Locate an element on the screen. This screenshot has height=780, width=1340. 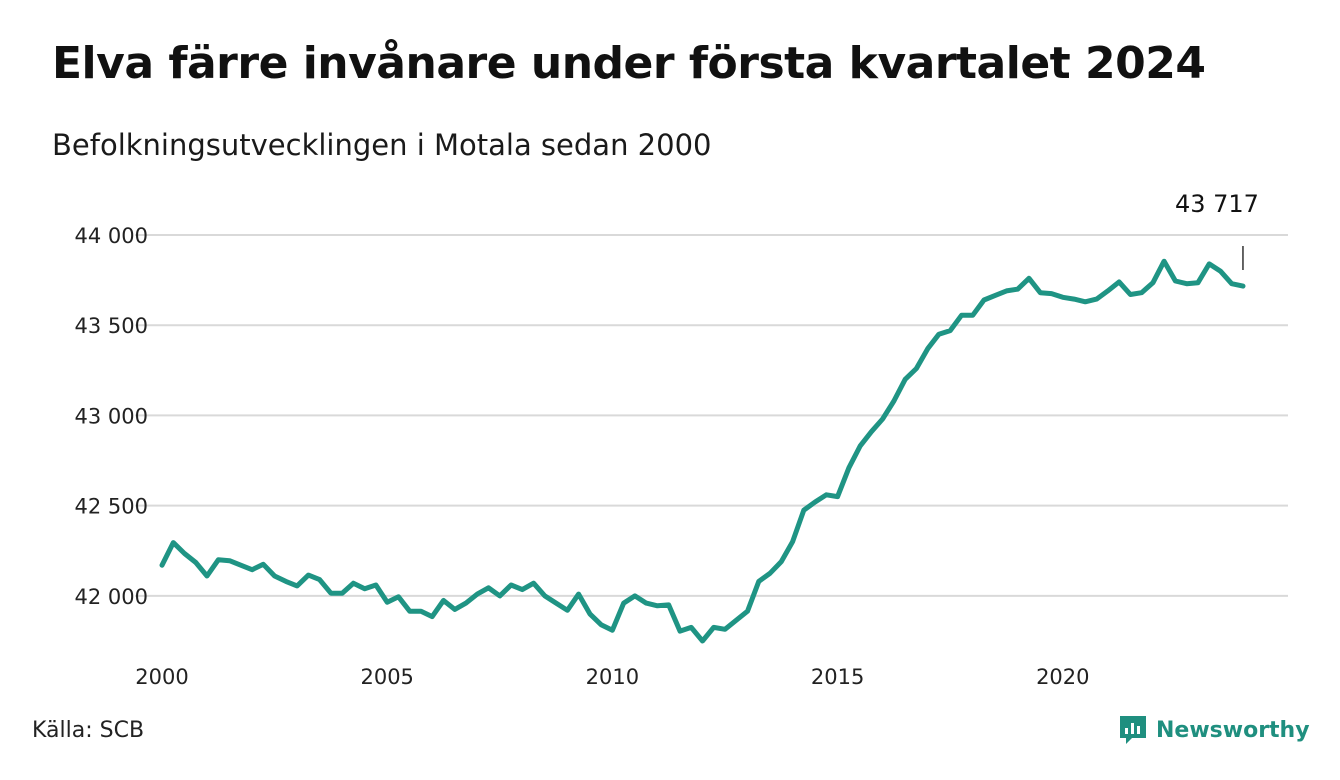
brand-name: Newsworthy is located at coordinates (1233, 730).